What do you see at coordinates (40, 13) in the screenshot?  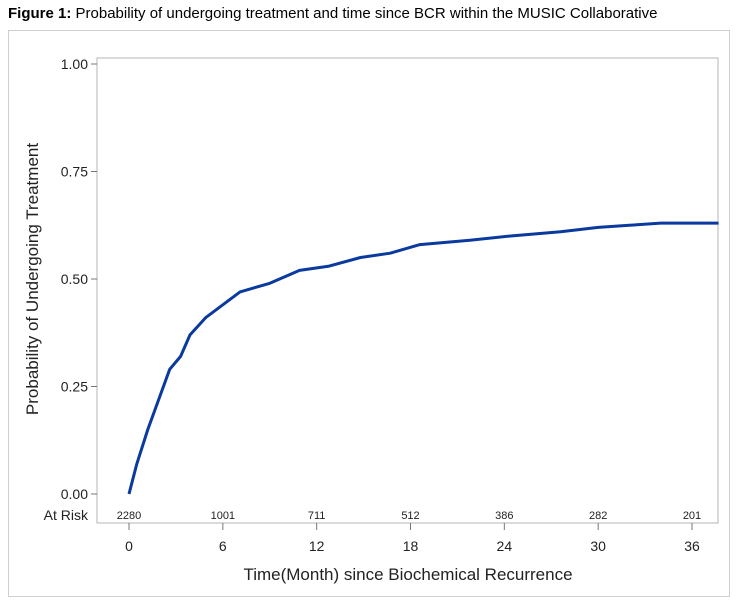 I see `figure-label: Figure 1:` at bounding box center [40, 13].